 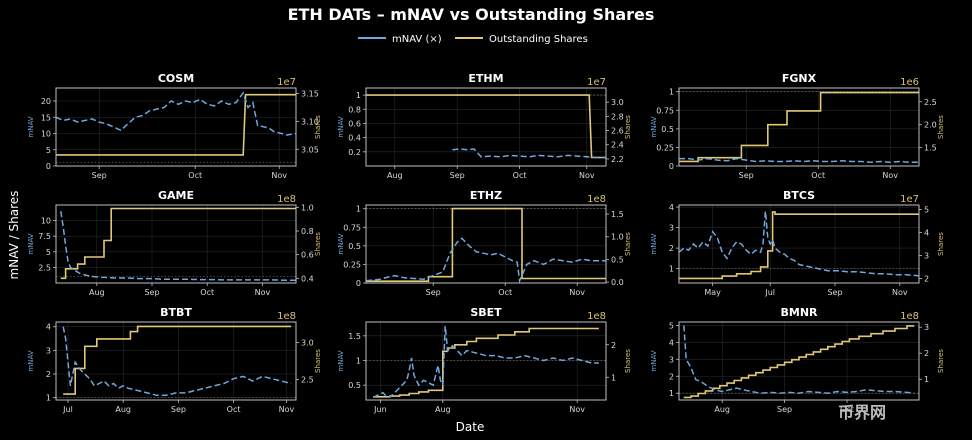 What do you see at coordinates (354, 138) in the screenshot?
I see `y-tick-label: 0.4` at bounding box center [354, 138].